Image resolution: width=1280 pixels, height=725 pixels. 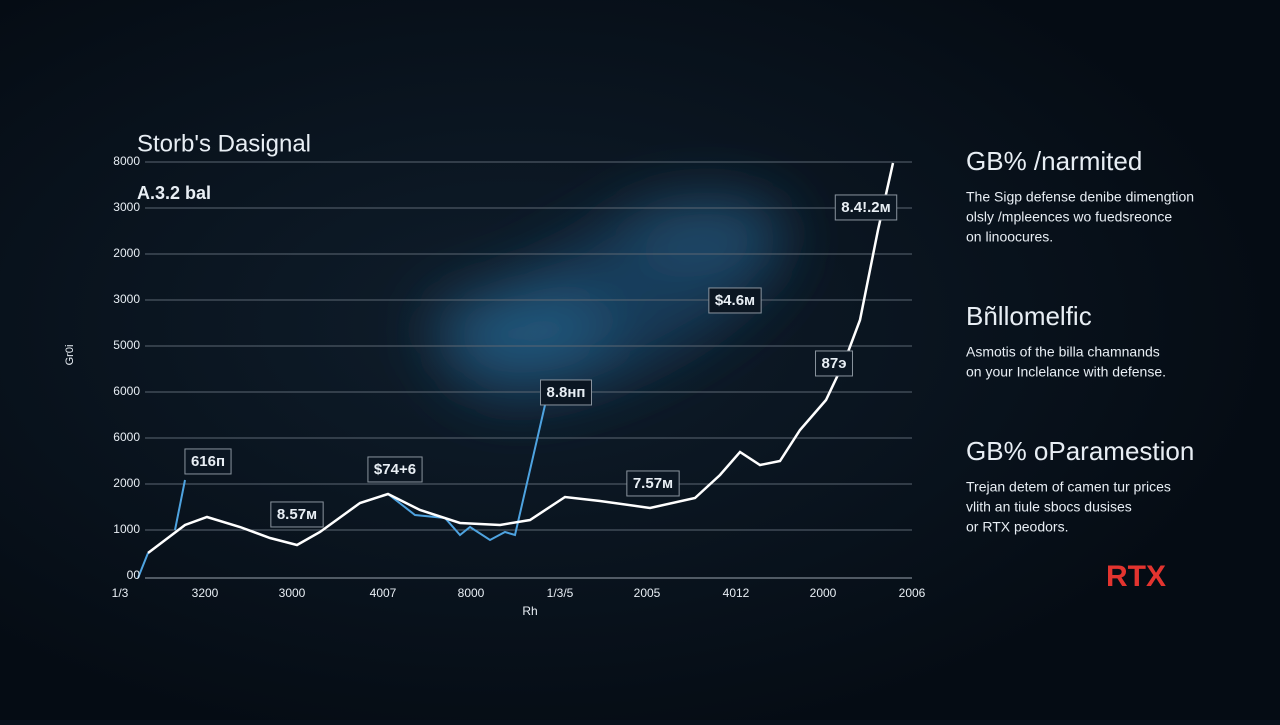 I want to click on y-tick-label: 5000, so click(x=126, y=345).